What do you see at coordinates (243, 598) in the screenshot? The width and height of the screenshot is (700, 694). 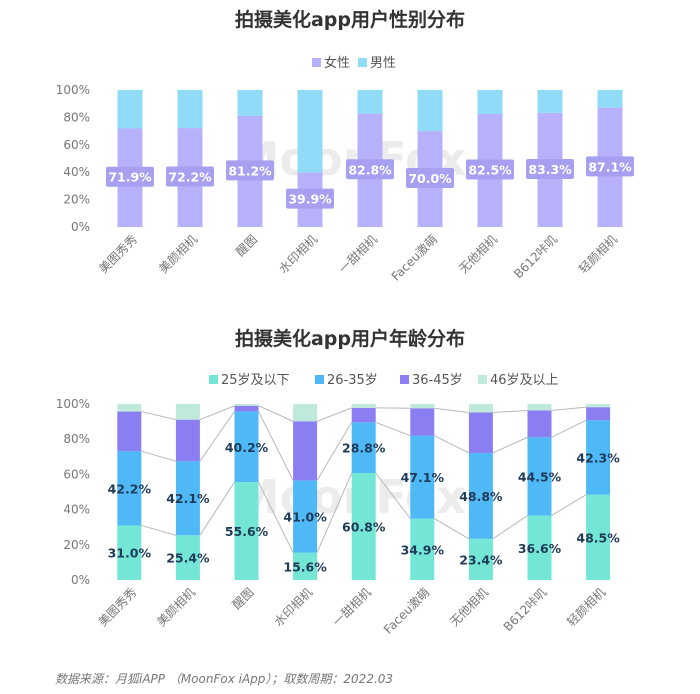 I see `x-category-label: 醒图` at bounding box center [243, 598].